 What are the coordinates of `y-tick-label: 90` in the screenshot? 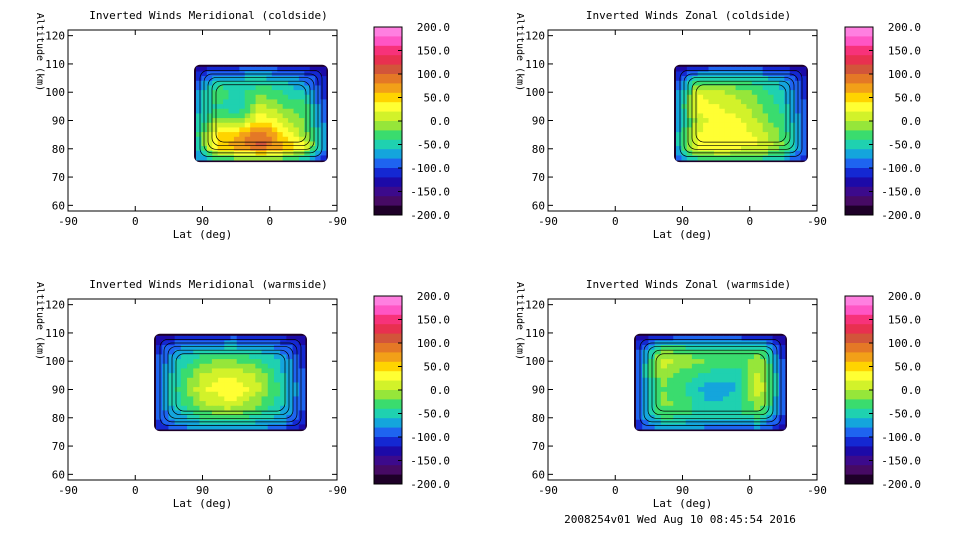 It's located at (538, 390).